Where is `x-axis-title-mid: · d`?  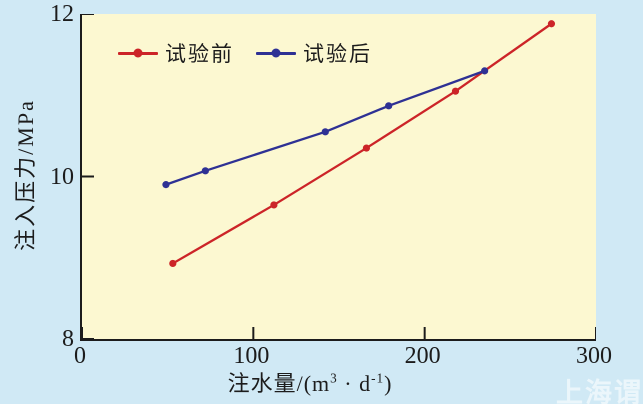 x-axis-title-mid: · d is located at coordinates (354, 383).